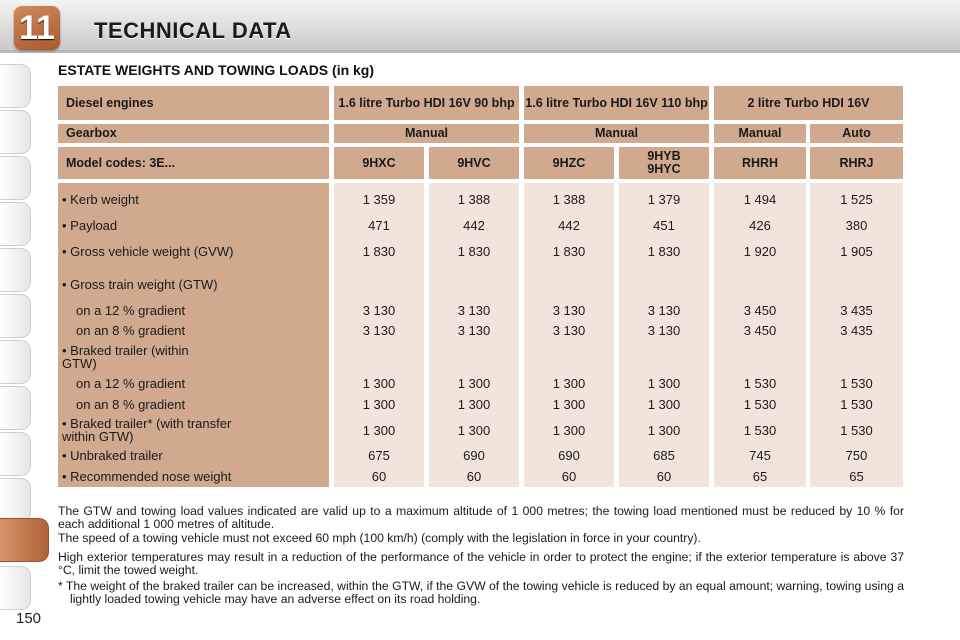  What do you see at coordinates (29, 618) in the screenshot?
I see `page-number: 150` at bounding box center [29, 618].